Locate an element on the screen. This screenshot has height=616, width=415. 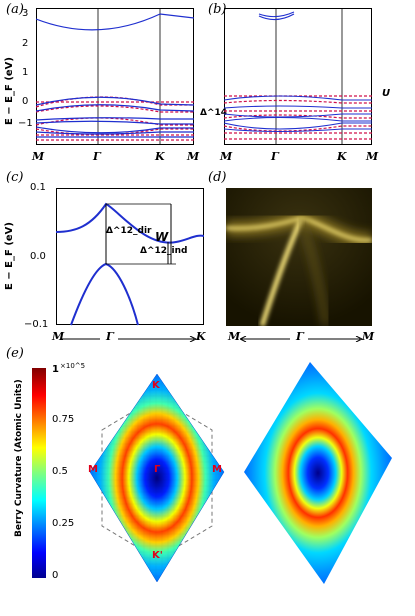
kpath-c-G: Γ is located at coordinates (110, 336).